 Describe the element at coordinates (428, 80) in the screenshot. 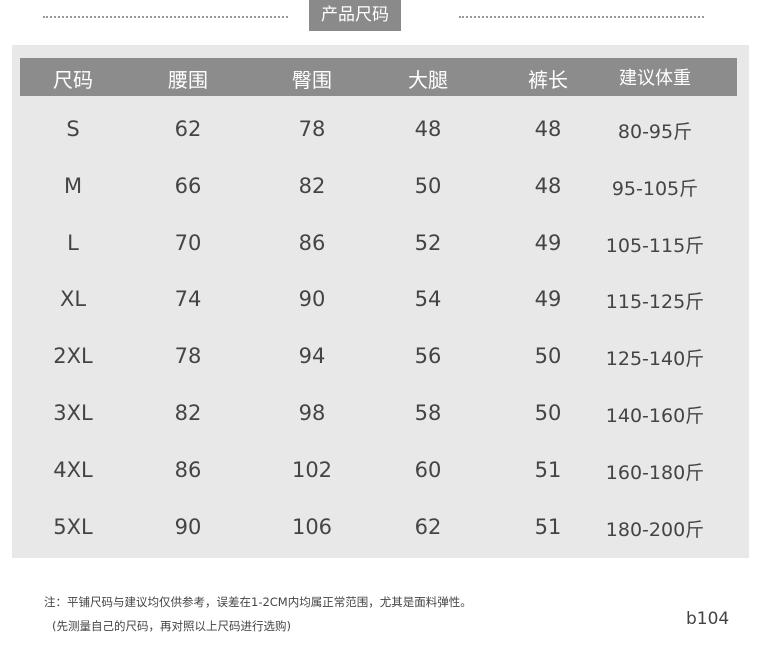

I see `column-header: 大腿` at that location.